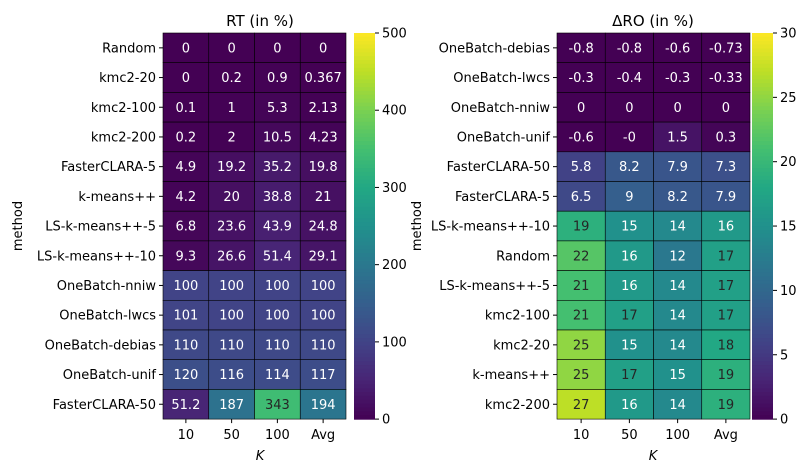  Describe the element at coordinates (323, 197) in the screenshot. I see `rt-cell-label: 21` at that location.